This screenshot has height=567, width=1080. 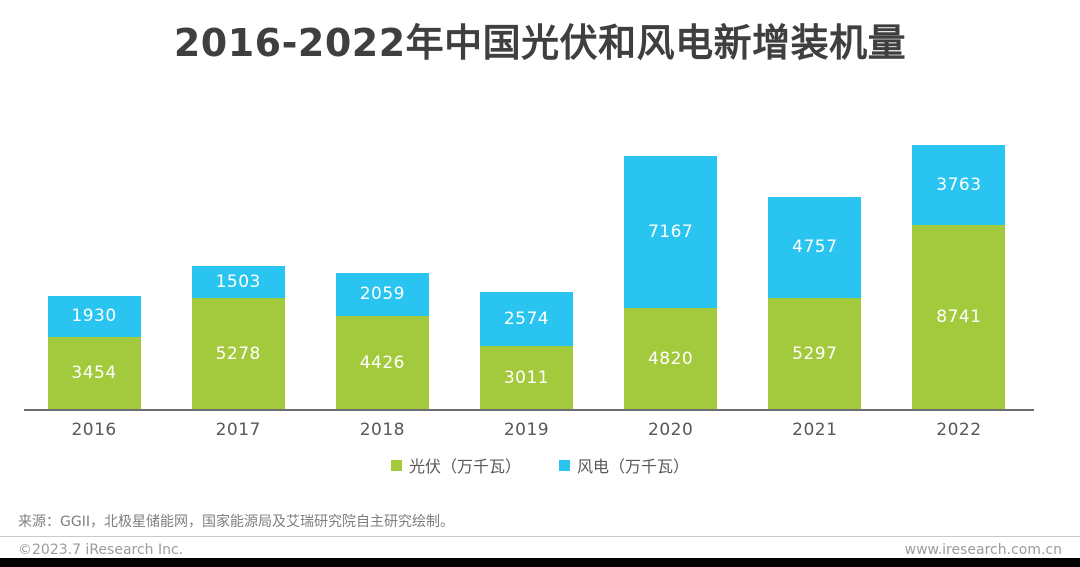 I want to click on bar-group-2022: 3763 8741, so click(x=959, y=277).